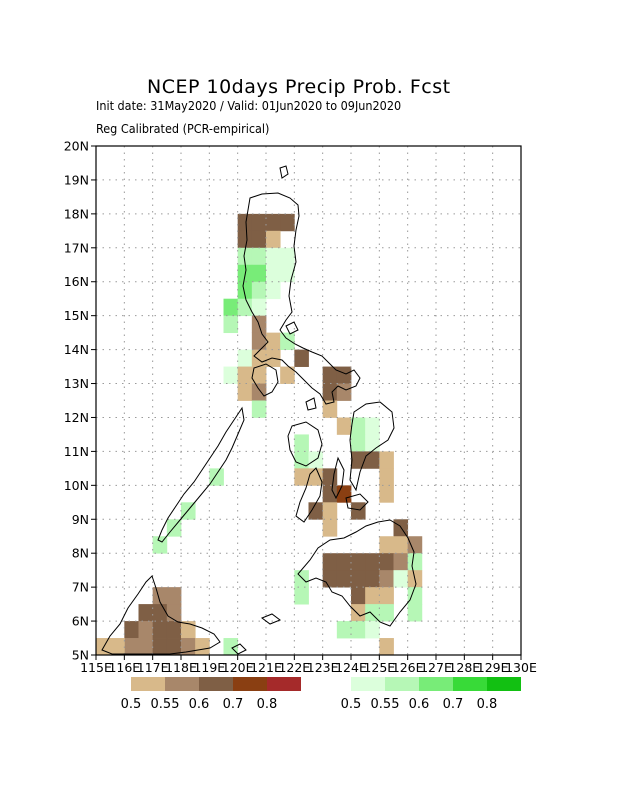 The image size is (618, 800). What do you see at coordinates (408, 667) in the screenshot?
I see `lon-tick-label: 126E` at bounding box center [408, 667].